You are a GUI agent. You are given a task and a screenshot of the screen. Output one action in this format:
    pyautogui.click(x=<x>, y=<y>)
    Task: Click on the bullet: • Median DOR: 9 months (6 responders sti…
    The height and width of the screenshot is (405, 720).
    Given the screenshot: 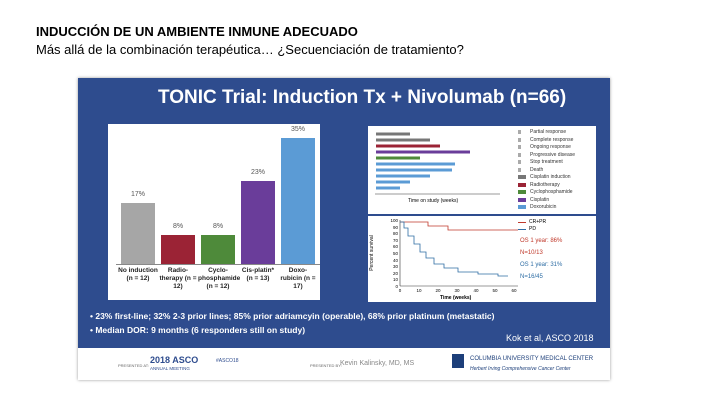 What is the action you would take?
    pyautogui.click(x=198, y=330)
    